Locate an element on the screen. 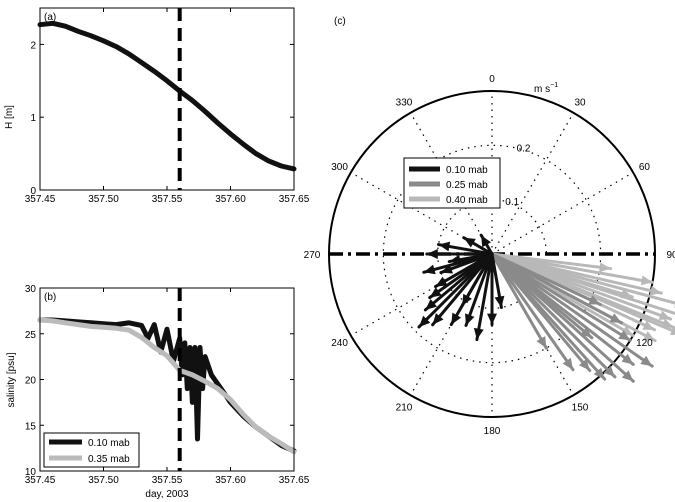  panel-b-legend-label-1: 0.35 mab is located at coordinates (109, 459).